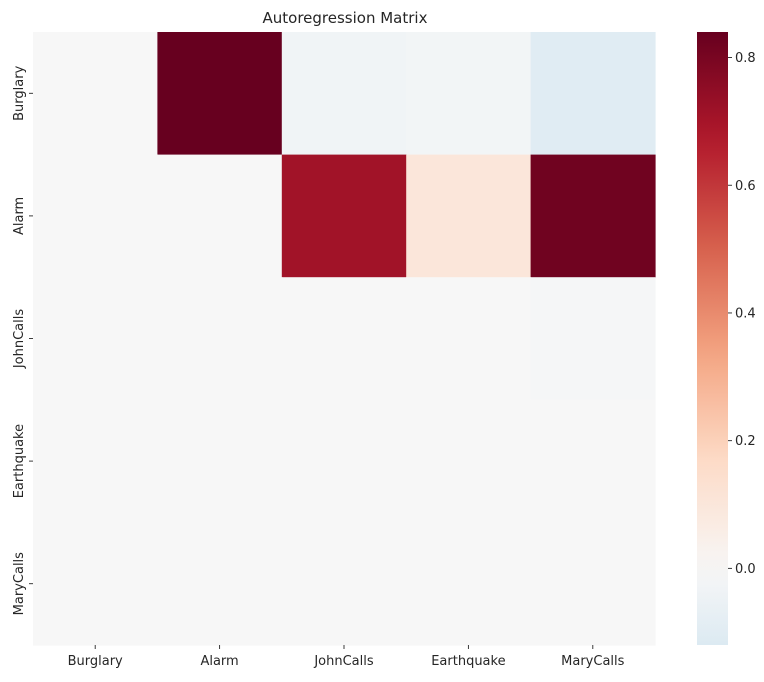 This screenshot has height=682, width=764. Describe the element at coordinates (220, 339) in the screenshot. I see `heatmap-cell-johncalls-alarm` at that location.